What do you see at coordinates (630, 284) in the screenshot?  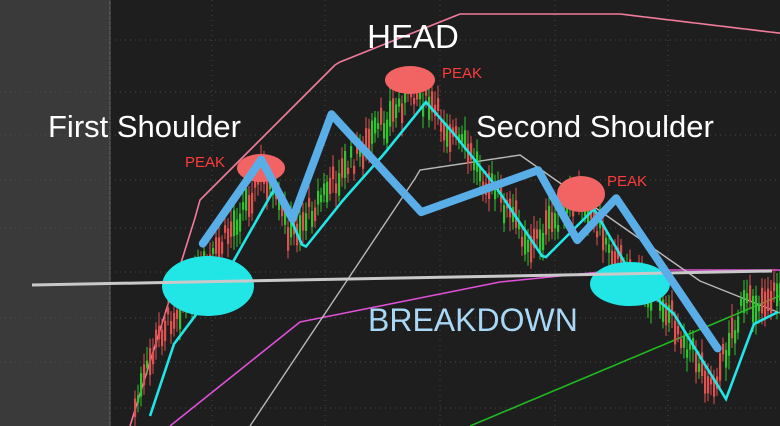 I see `support-marker-right` at bounding box center [630, 284].